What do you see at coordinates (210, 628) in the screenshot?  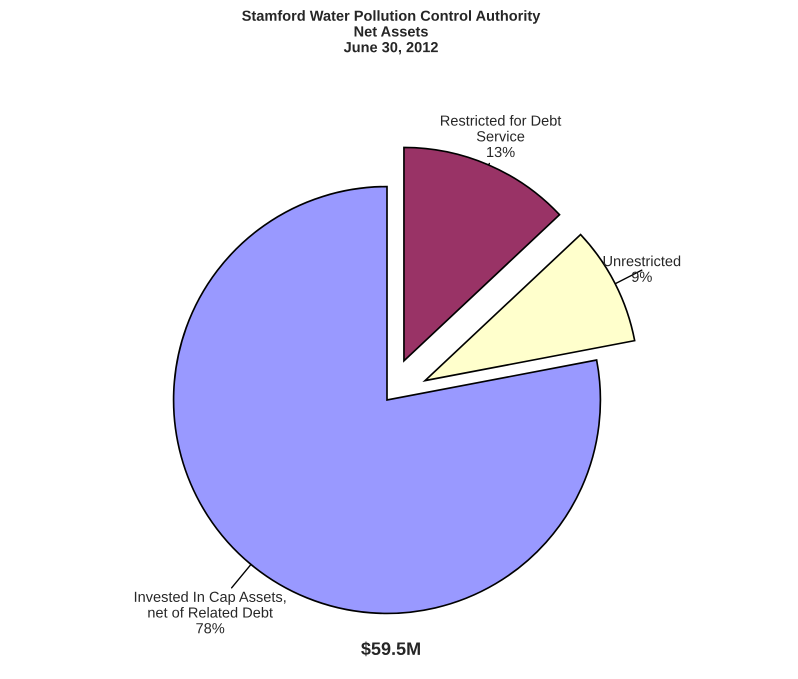 I see `data-label: 78%` at bounding box center [210, 628].